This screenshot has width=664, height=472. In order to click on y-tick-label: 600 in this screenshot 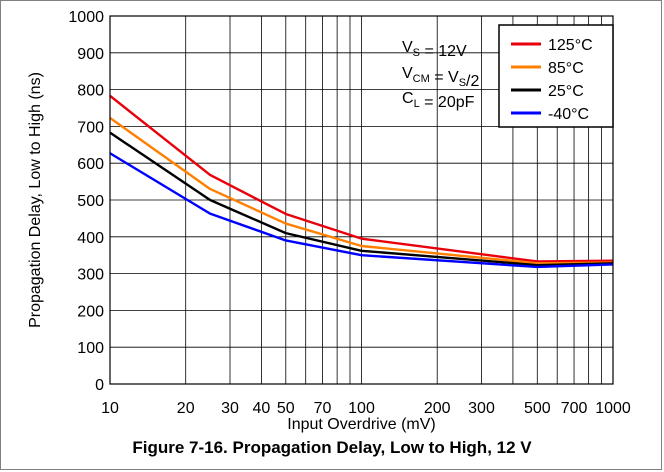, I will do `click(90, 164)`.